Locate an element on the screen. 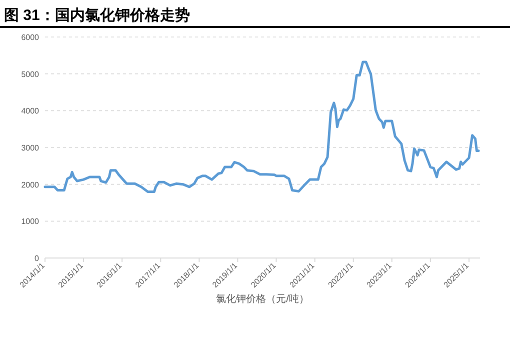 This screenshot has height=341, width=510. y-tick-label: 0 is located at coordinates (37, 258).